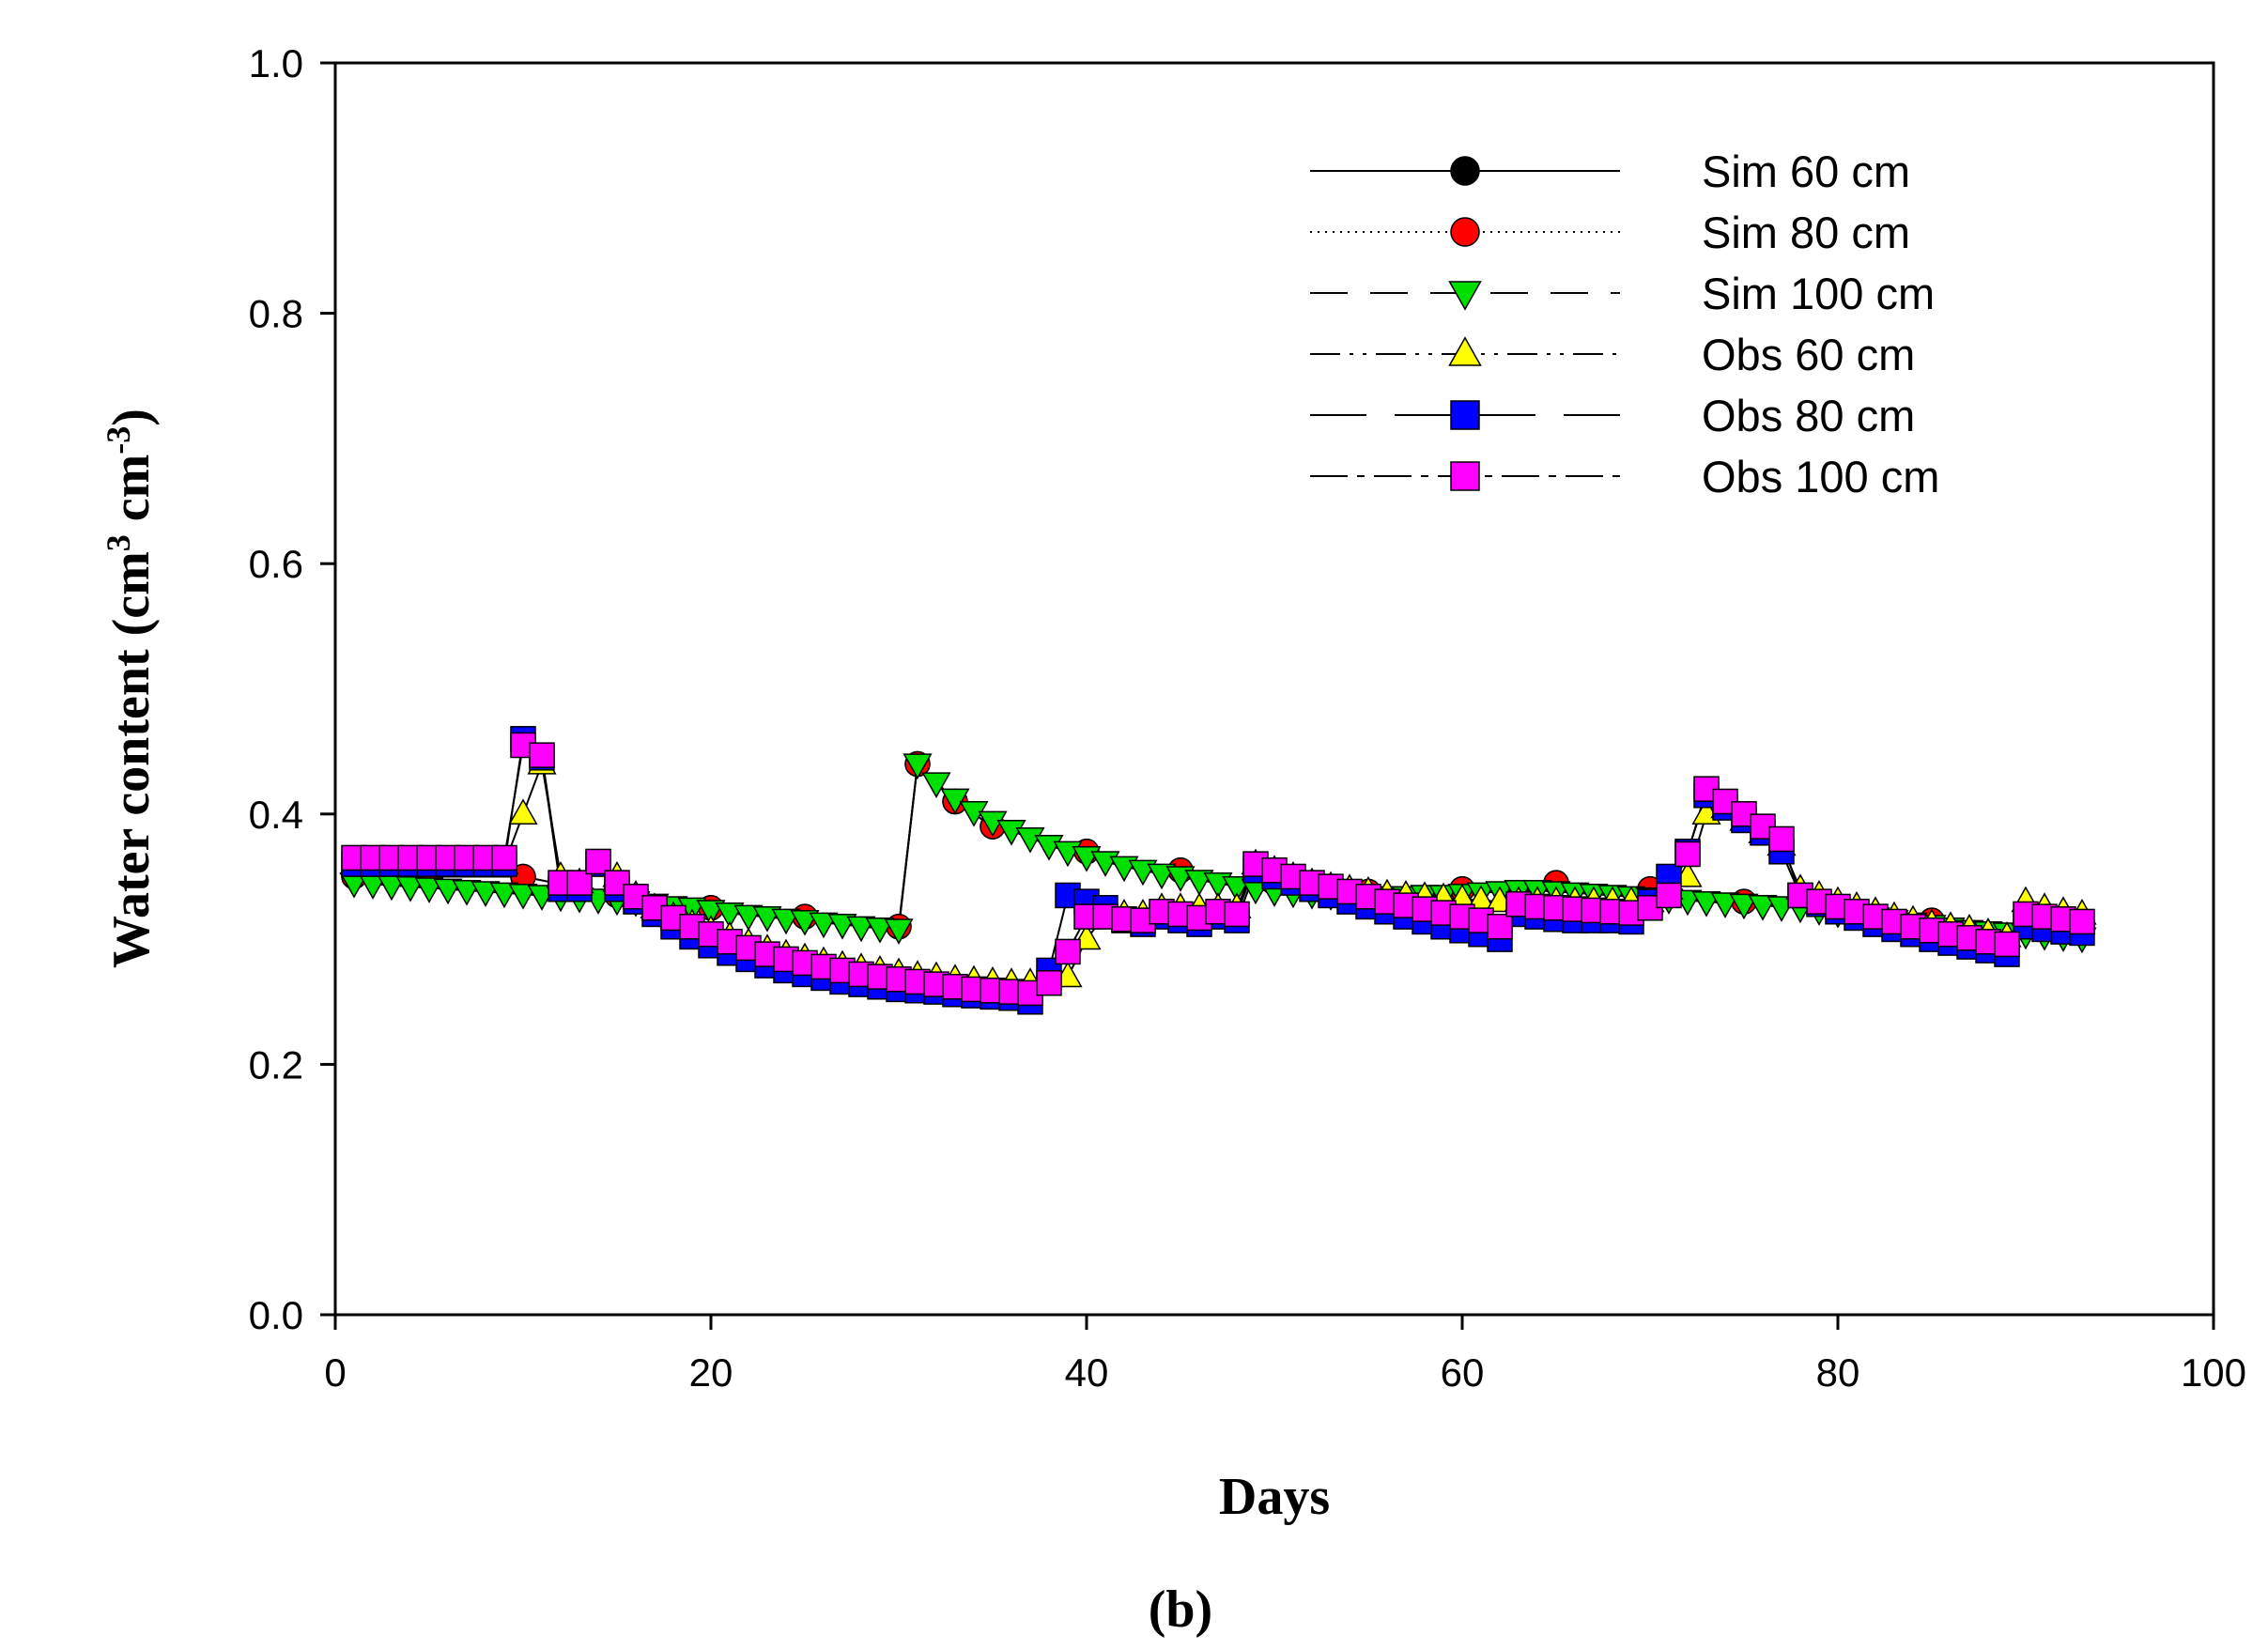  What do you see at coordinates (1465, 351) in the screenshot?
I see `legend-marker-obs-60-cm` at bounding box center [1465, 351].